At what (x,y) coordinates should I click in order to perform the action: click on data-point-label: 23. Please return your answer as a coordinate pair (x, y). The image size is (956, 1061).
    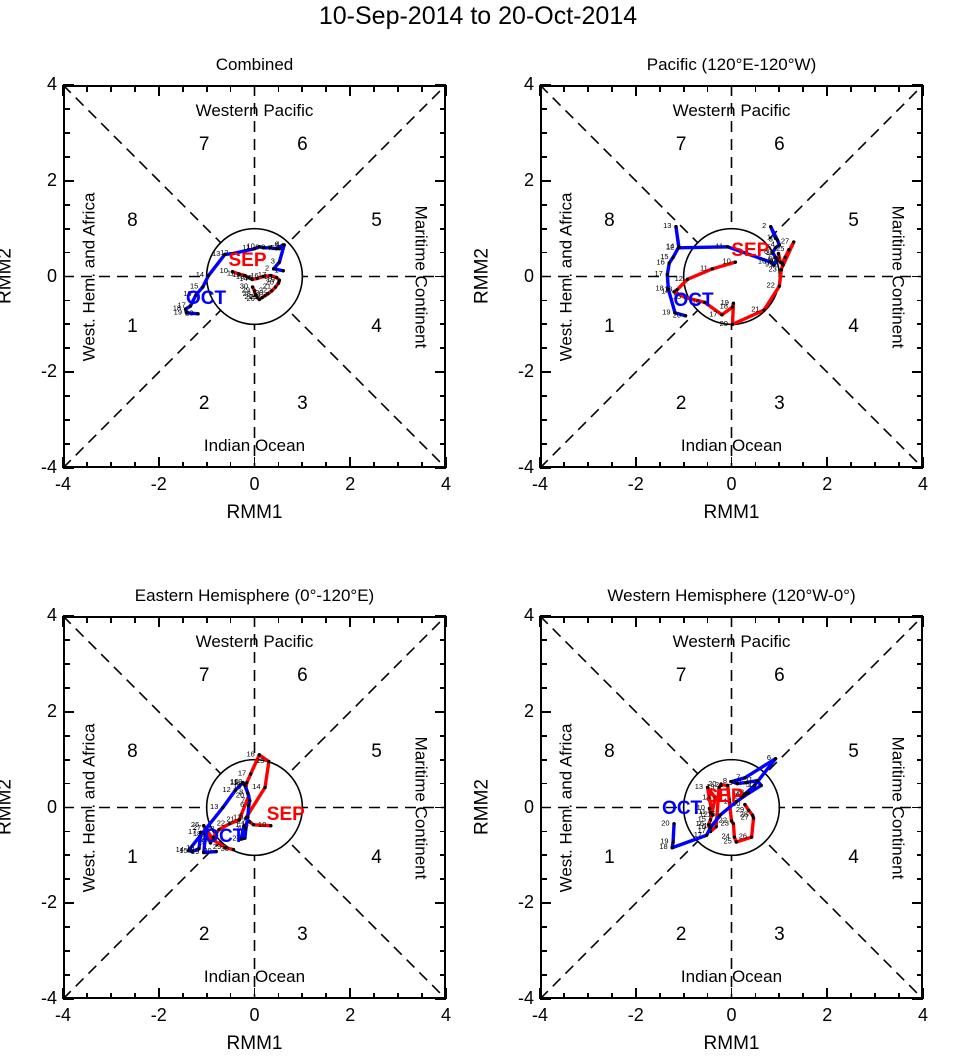
    Looking at the image, I should click on (772, 268).